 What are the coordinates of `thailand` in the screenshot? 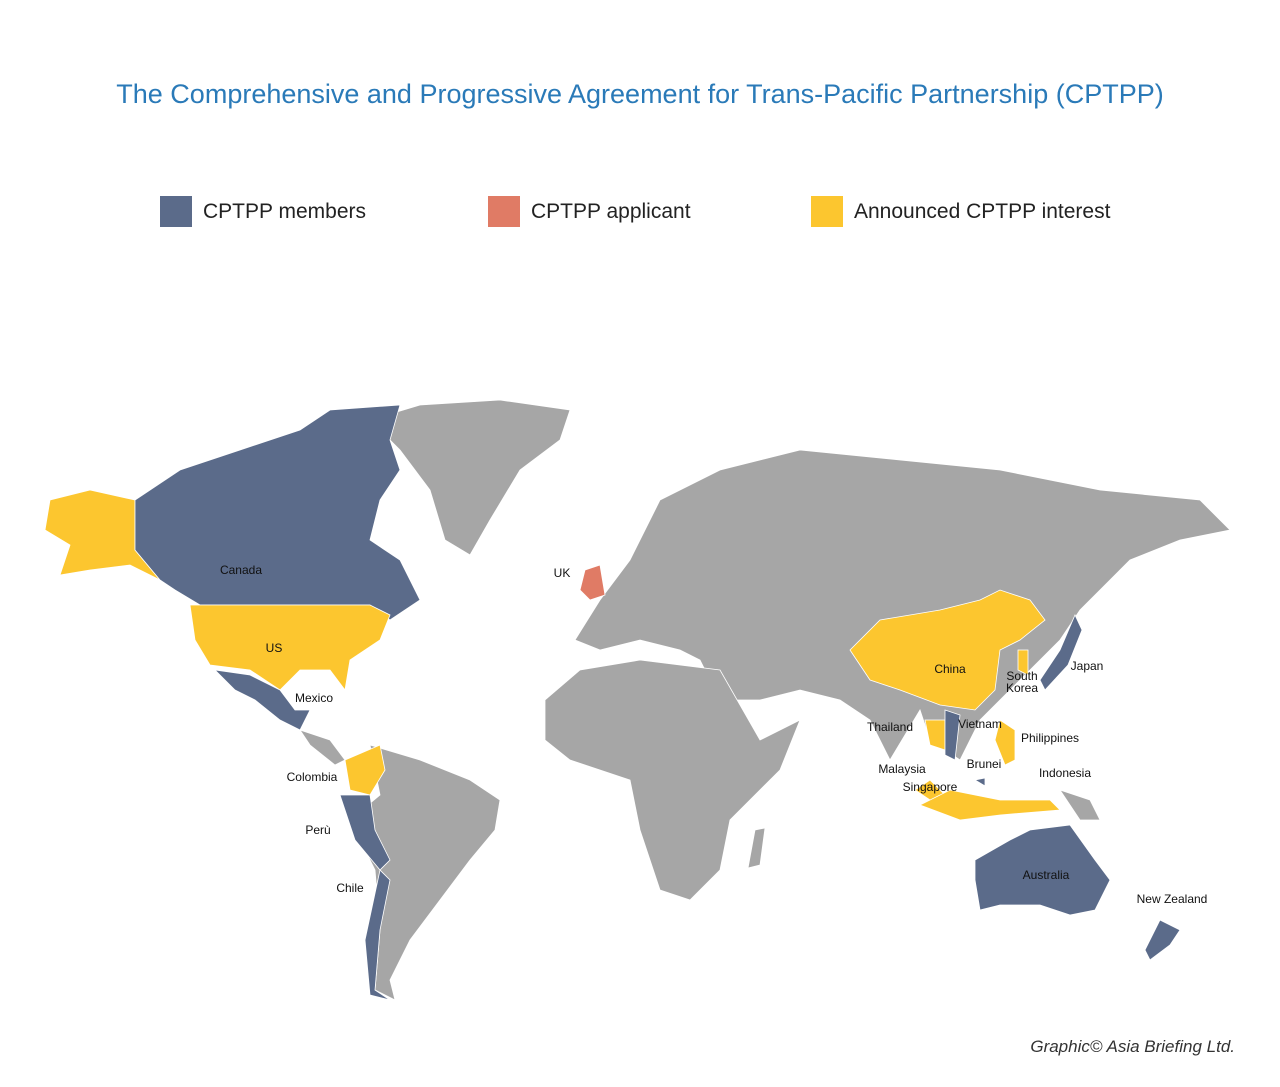 It's located at (935, 735).